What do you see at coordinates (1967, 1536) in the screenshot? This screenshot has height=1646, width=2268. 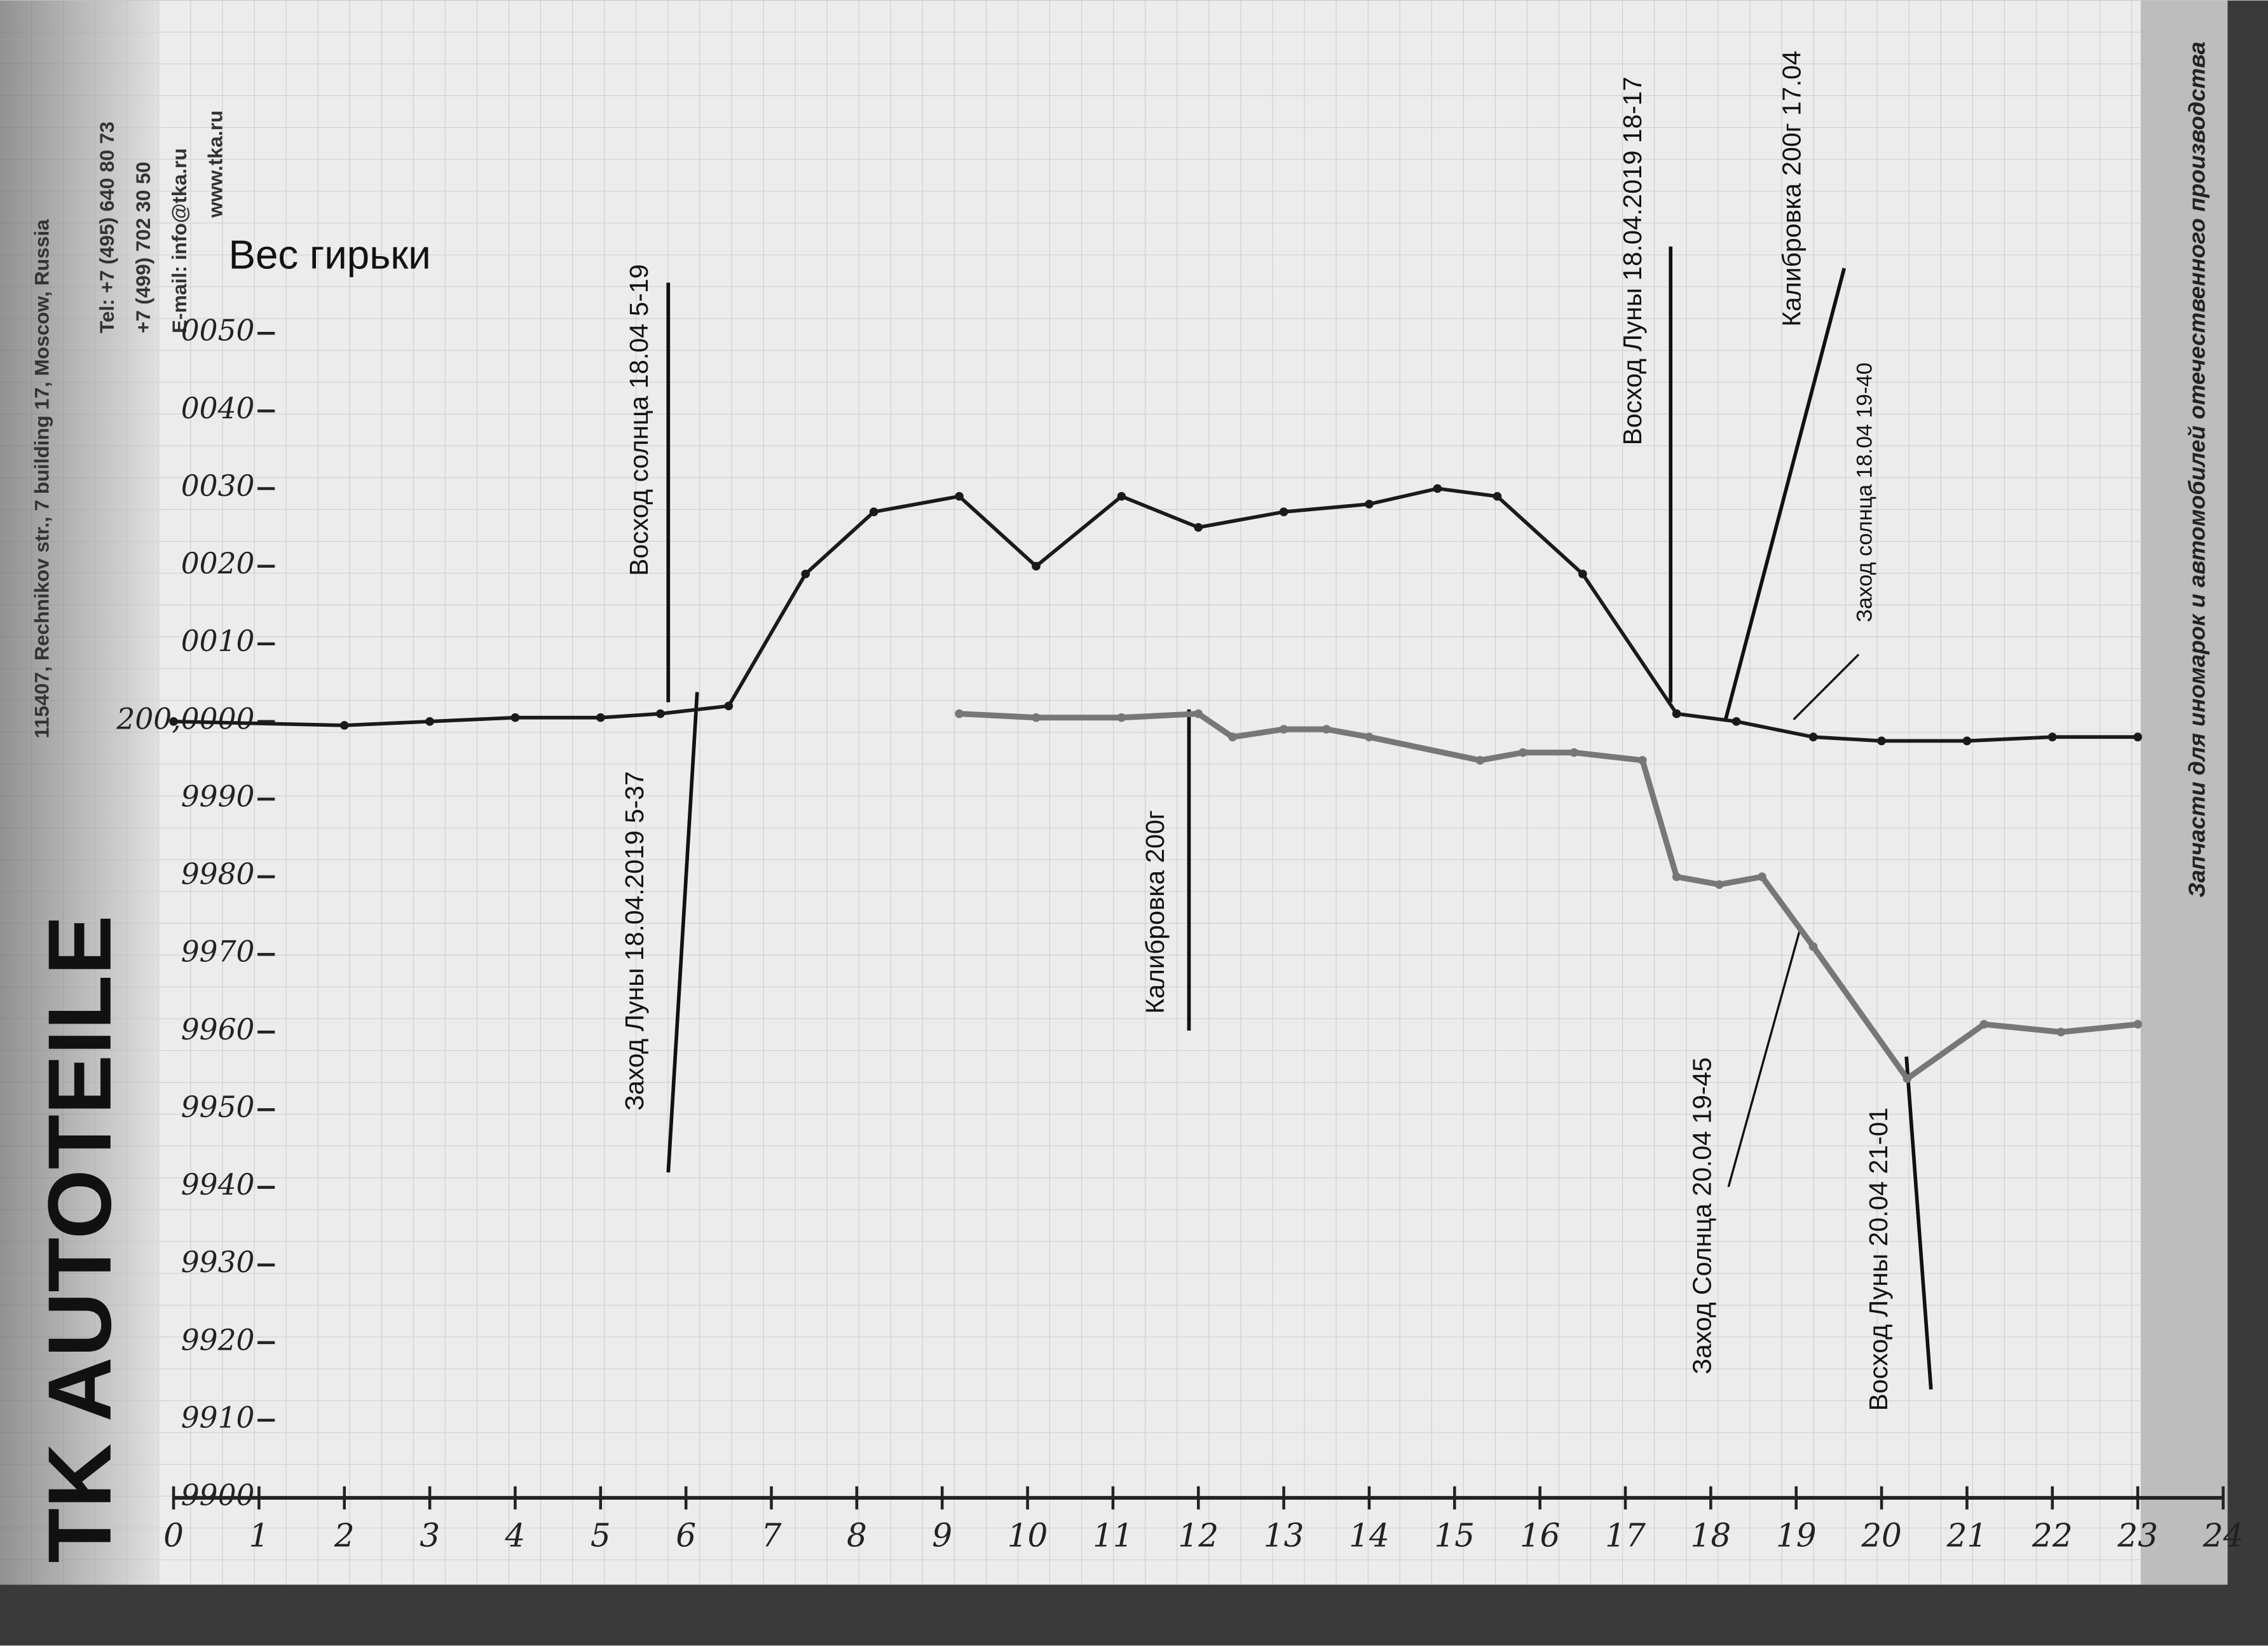 I see `x-tick-label: 21` at bounding box center [1967, 1536].